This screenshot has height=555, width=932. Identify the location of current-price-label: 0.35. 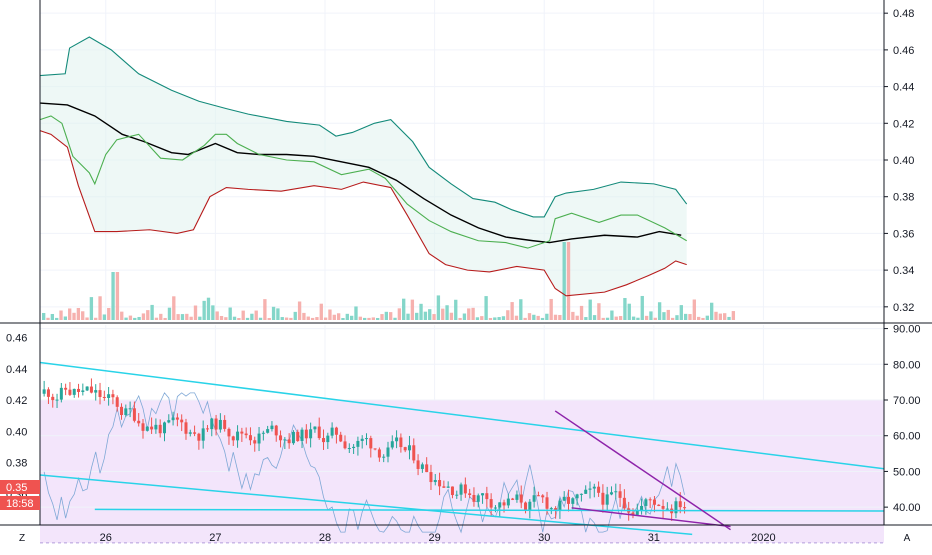
(16, 488).